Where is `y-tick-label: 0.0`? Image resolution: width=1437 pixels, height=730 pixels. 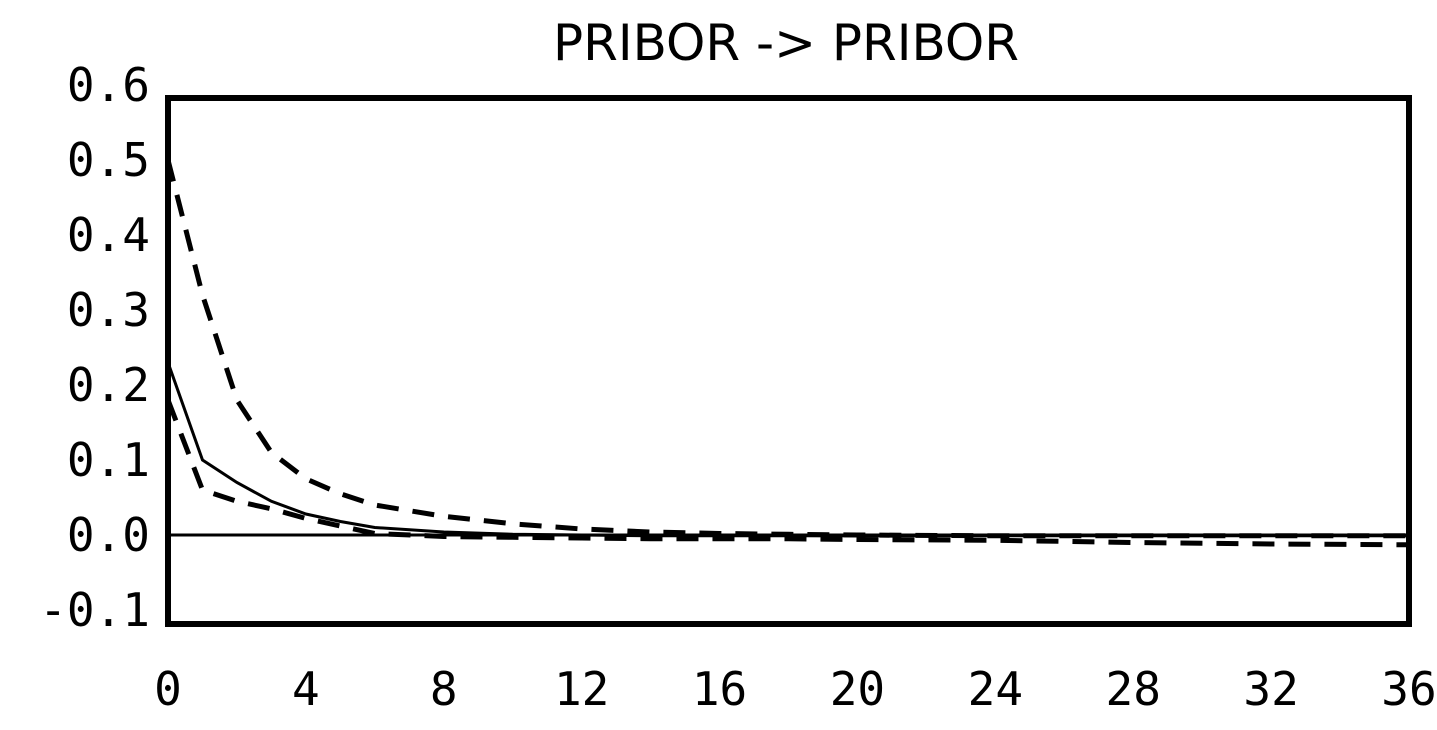
y-tick-label: 0.0 is located at coordinates (108, 535).